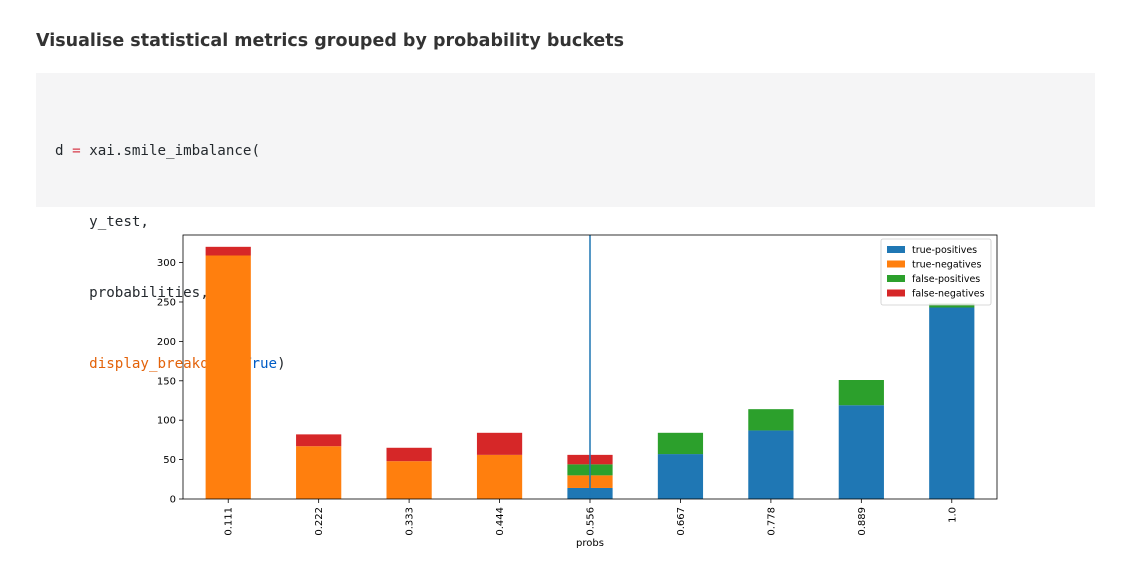  I want to click on legend-swatch-false-positives, so click(896, 278).